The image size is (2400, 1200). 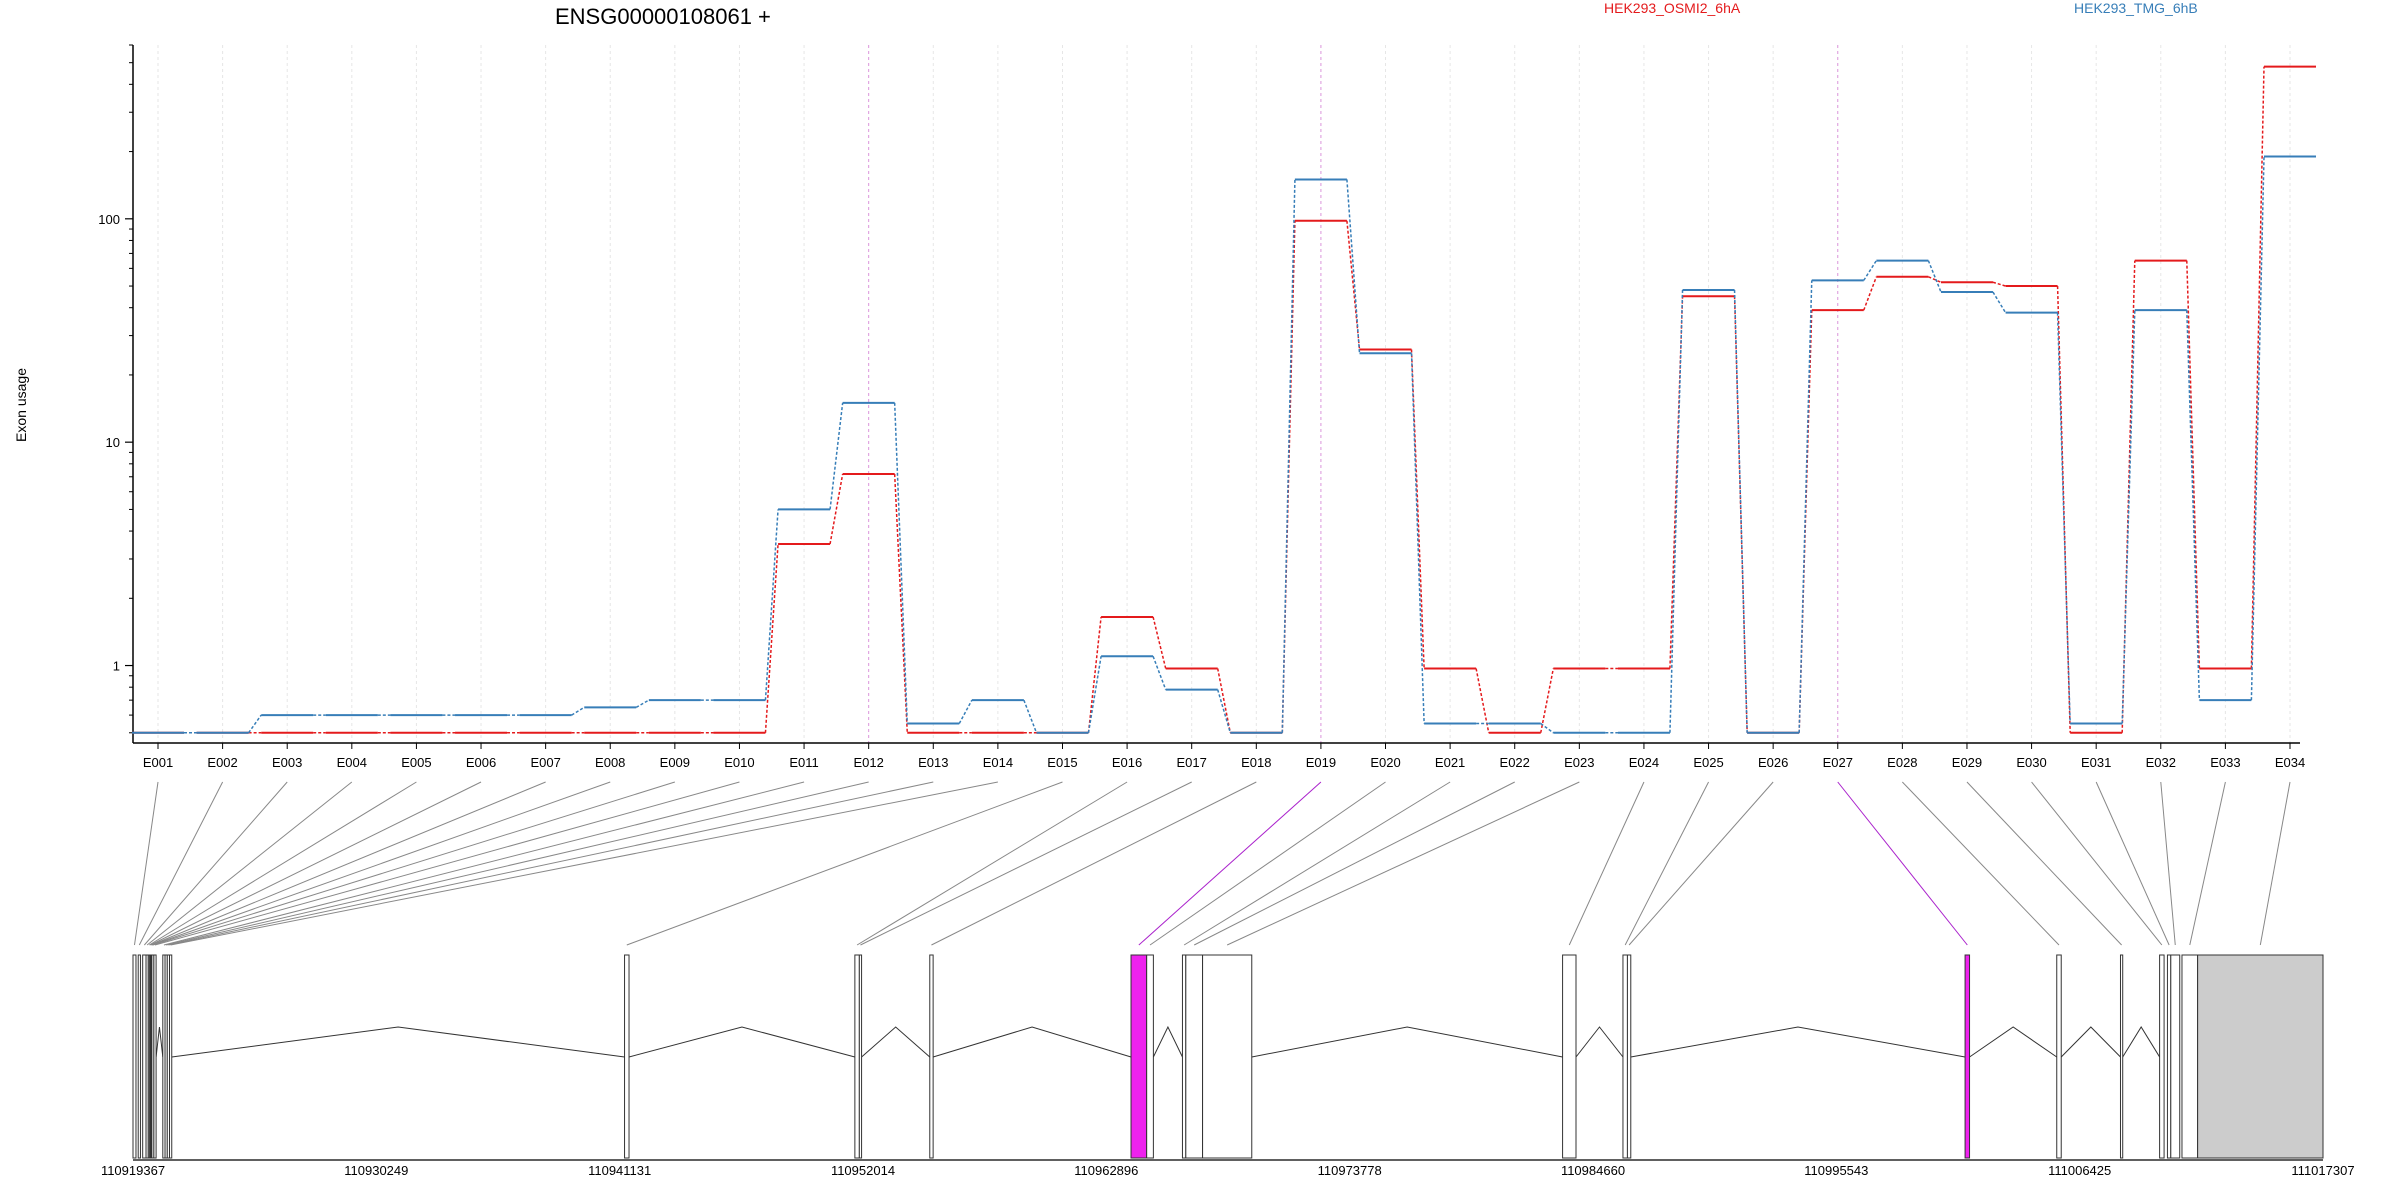 What do you see at coordinates (1450, 762) in the screenshot?
I see `x-tick-label-e021: E021` at bounding box center [1450, 762].